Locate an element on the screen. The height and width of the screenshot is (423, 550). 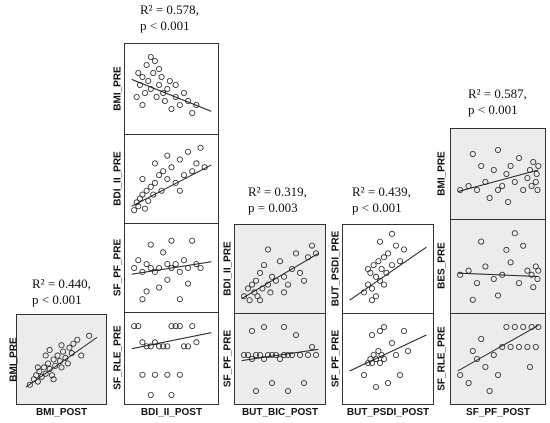
scatter-panel-g3-p1 is located at coordinates (280, 359).